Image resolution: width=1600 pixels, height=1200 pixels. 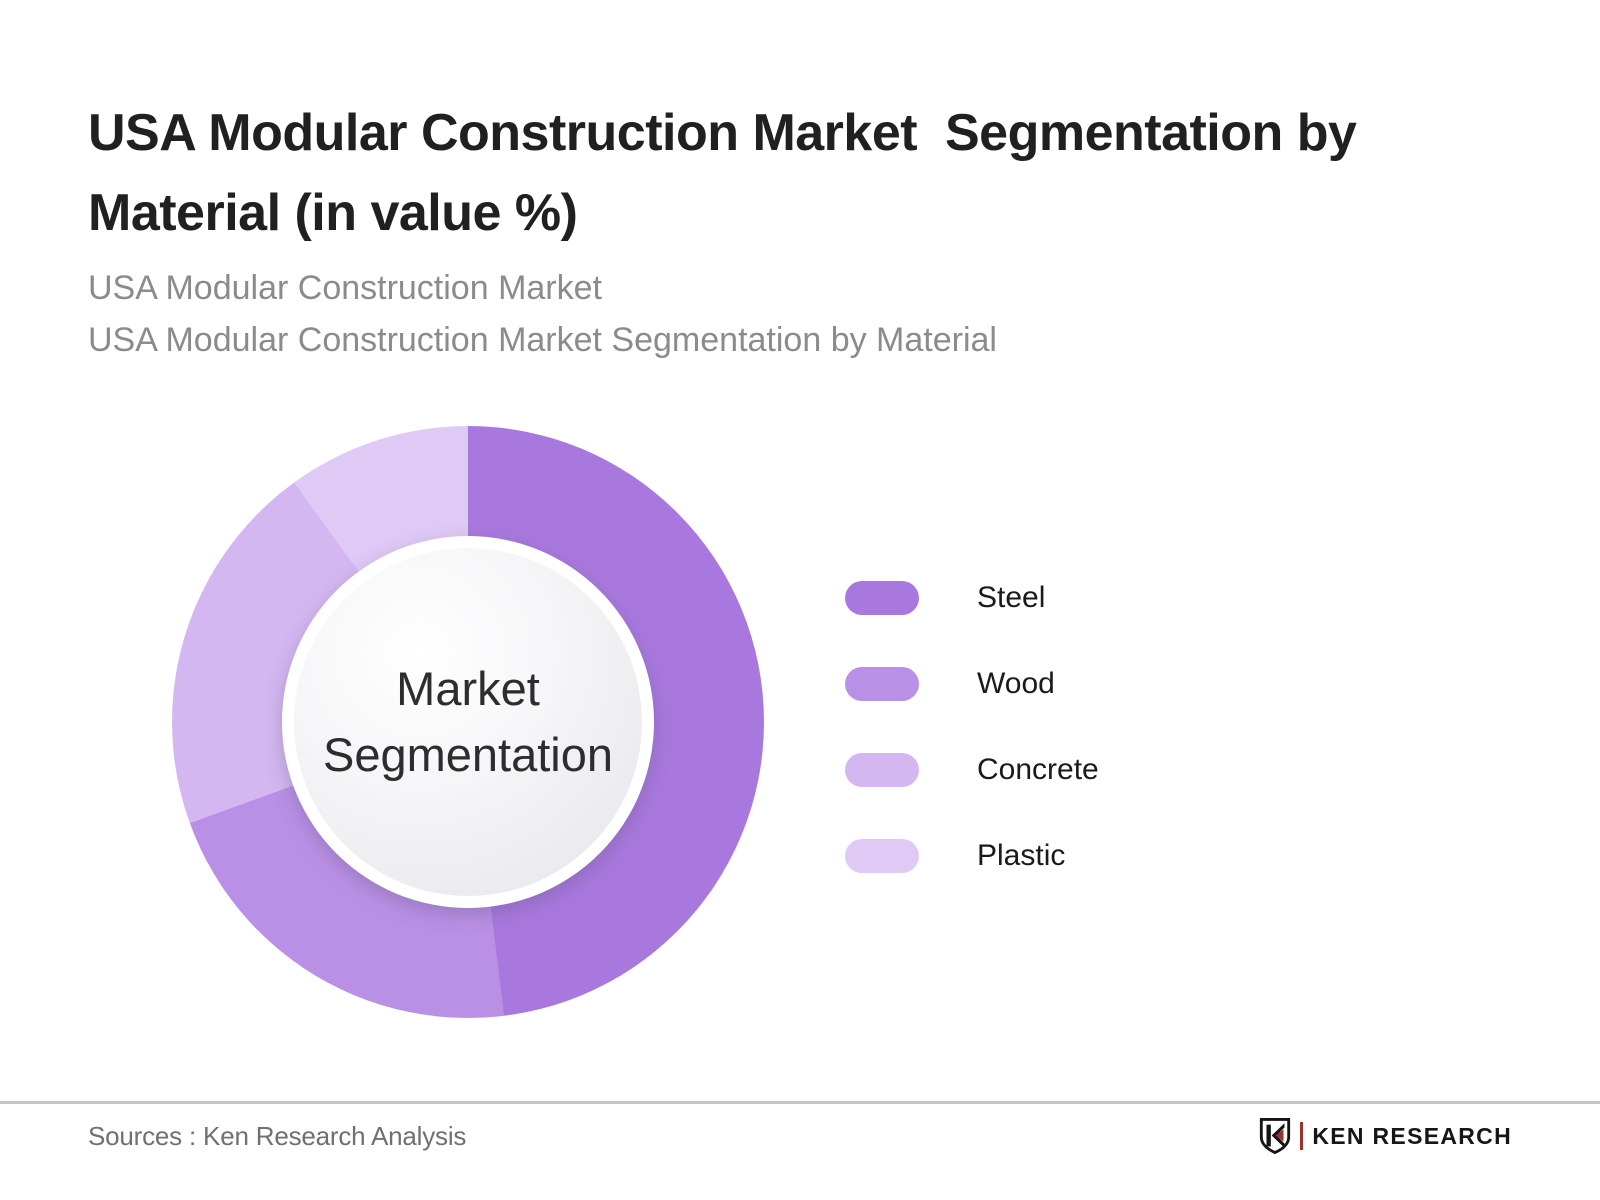 I want to click on donut-center-disc: Market Segmentation, so click(x=468, y=722).